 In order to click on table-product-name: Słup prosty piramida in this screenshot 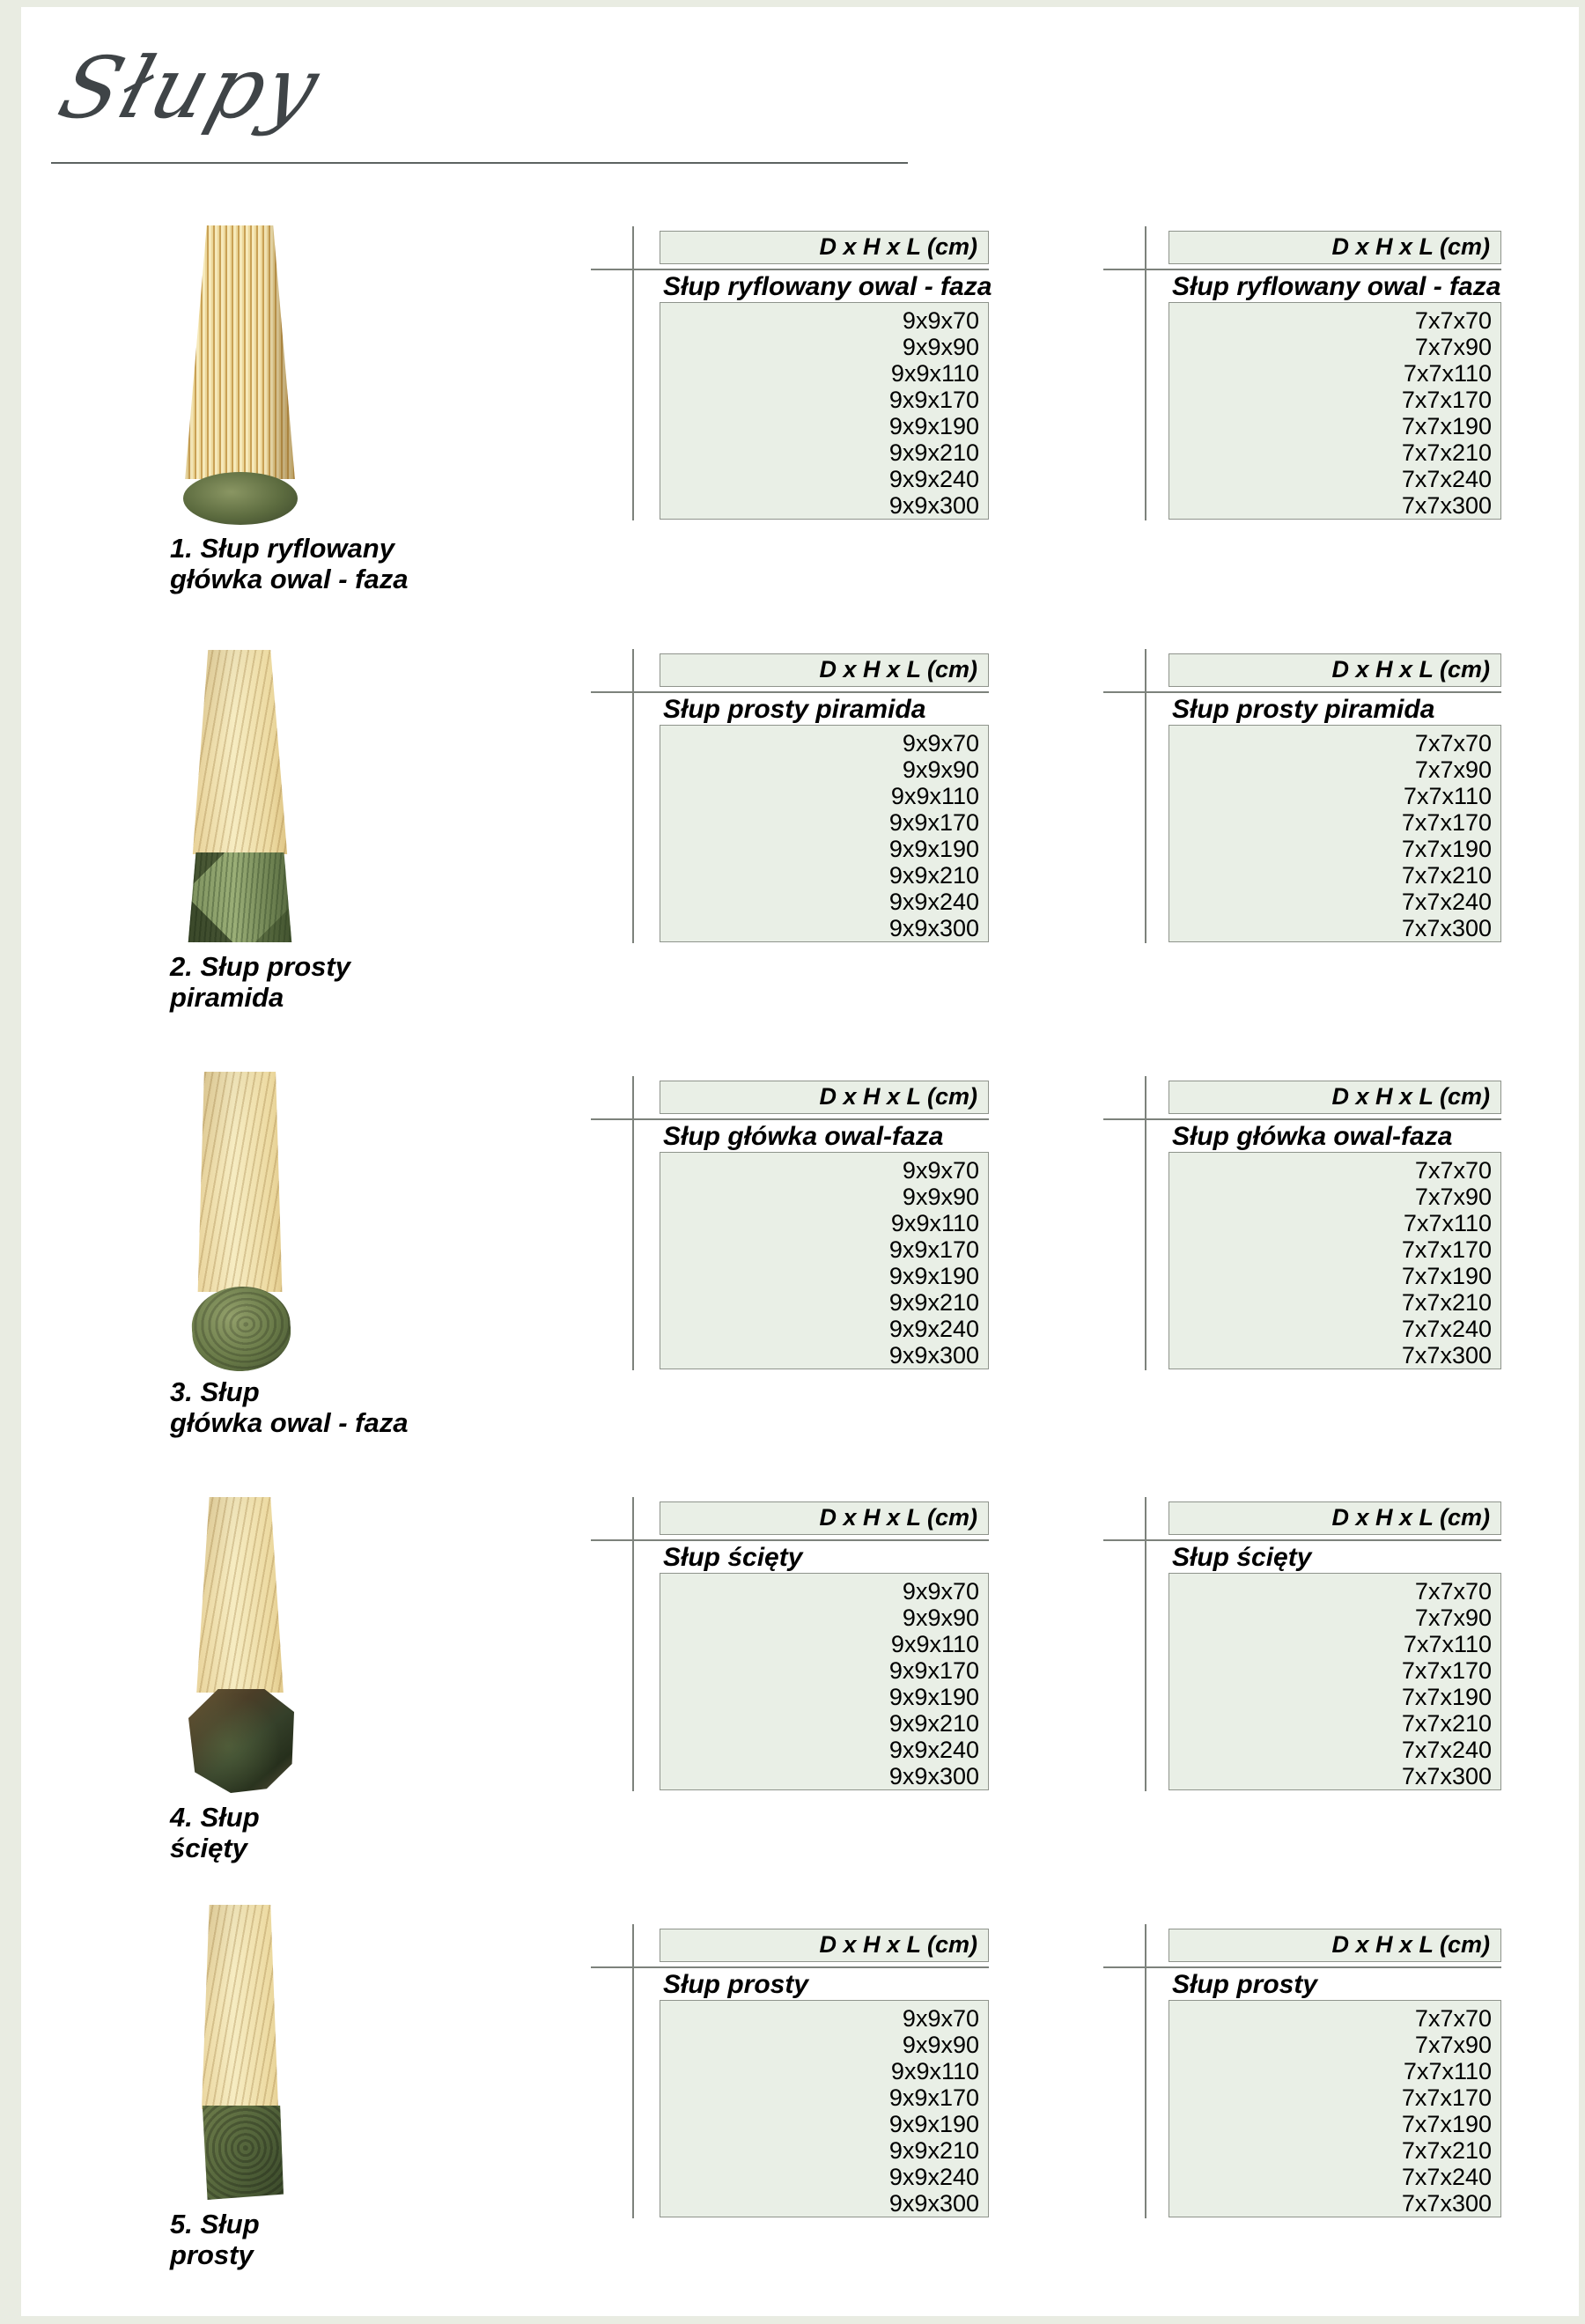, I will do `click(1303, 709)`.